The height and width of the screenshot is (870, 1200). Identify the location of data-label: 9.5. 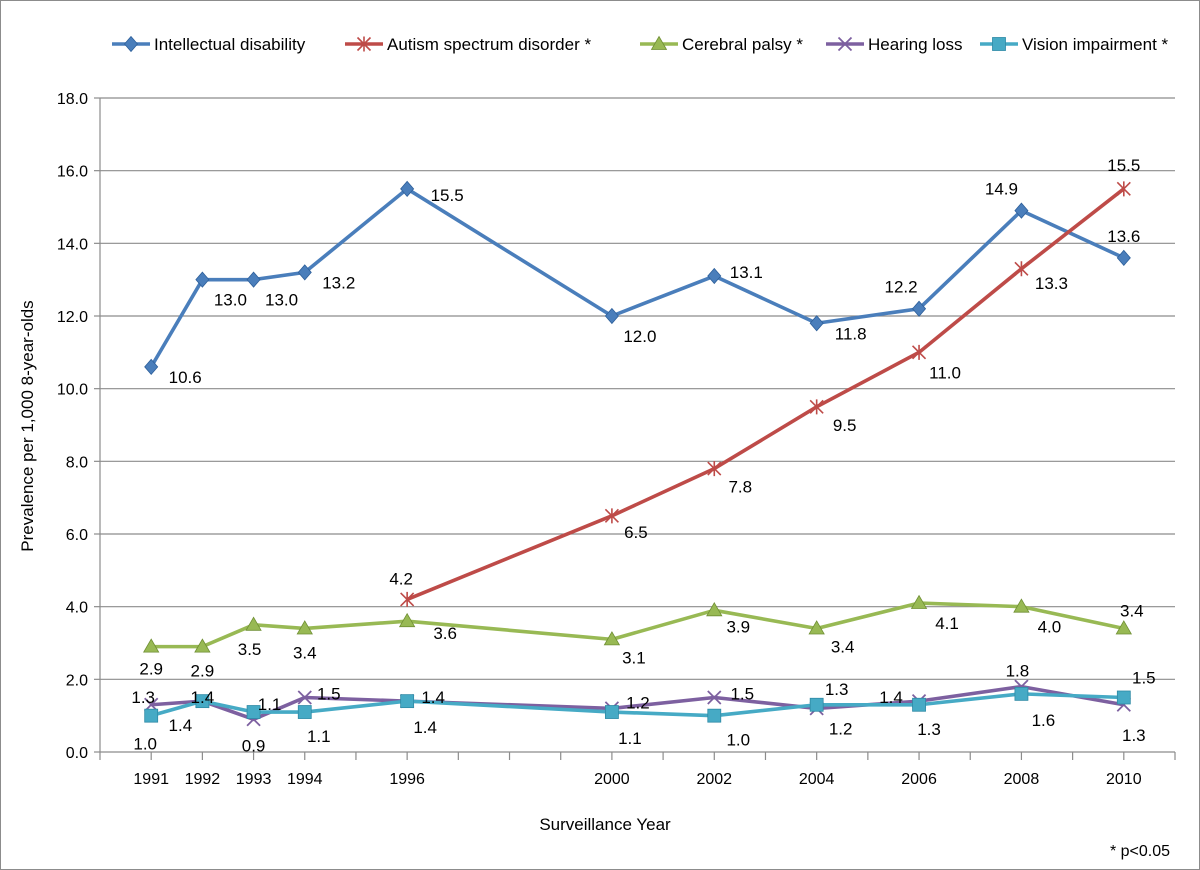
(845, 425).